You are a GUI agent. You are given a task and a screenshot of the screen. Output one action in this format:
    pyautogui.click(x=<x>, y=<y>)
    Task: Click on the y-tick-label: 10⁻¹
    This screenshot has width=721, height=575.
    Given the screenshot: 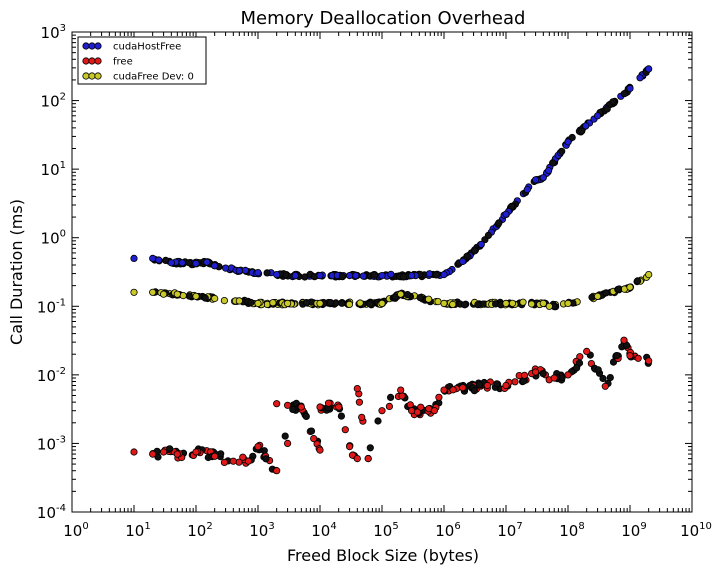 What is the action you would take?
    pyautogui.click(x=51, y=306)
    